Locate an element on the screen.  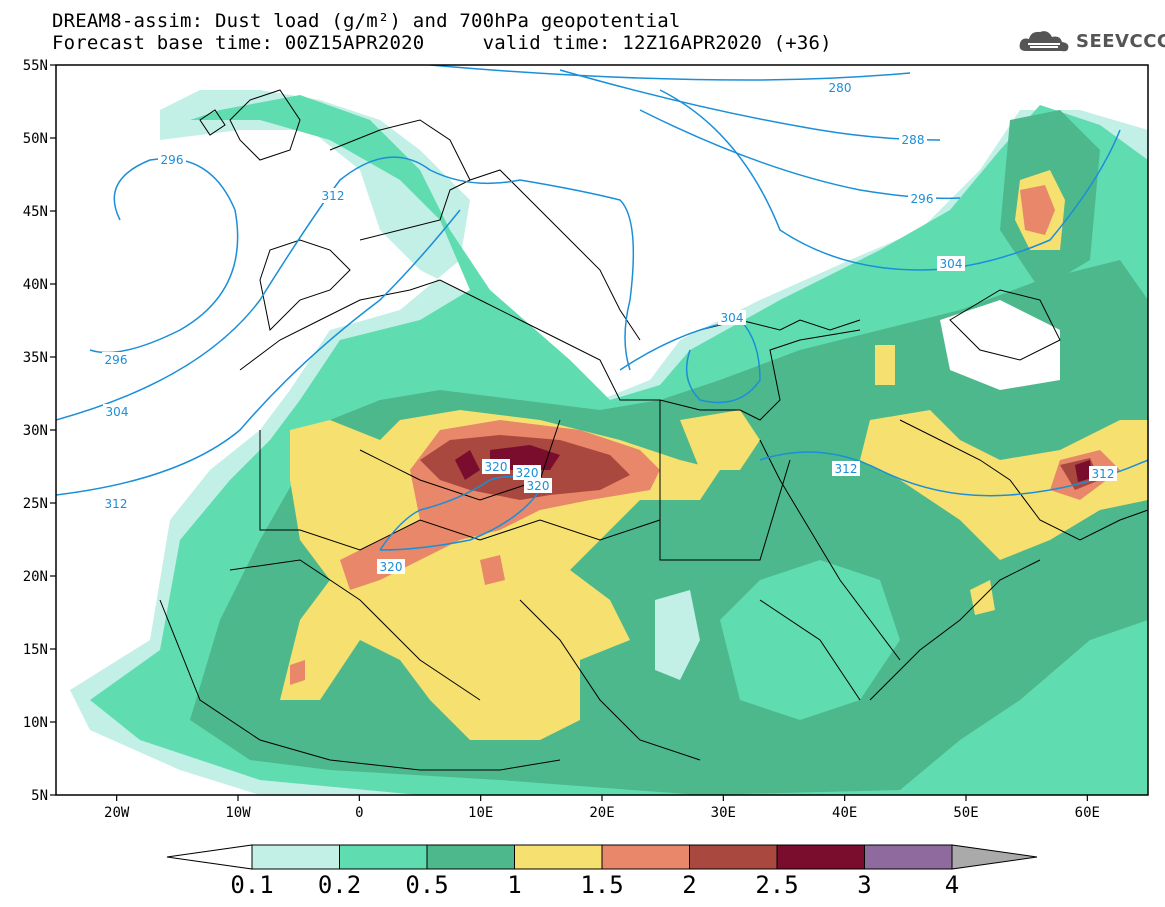
colorbar-label: 3 is located at coordinates (864, 885).